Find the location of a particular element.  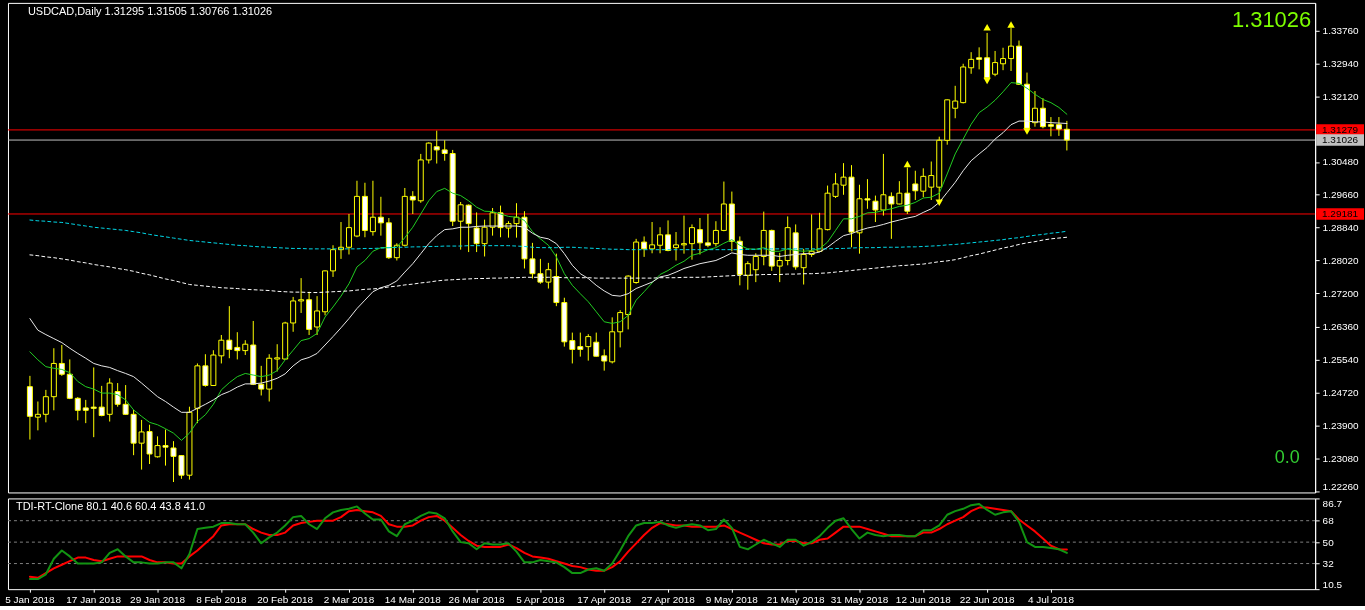

y-tick-label: 68 is located at coordinates (1328, 521).